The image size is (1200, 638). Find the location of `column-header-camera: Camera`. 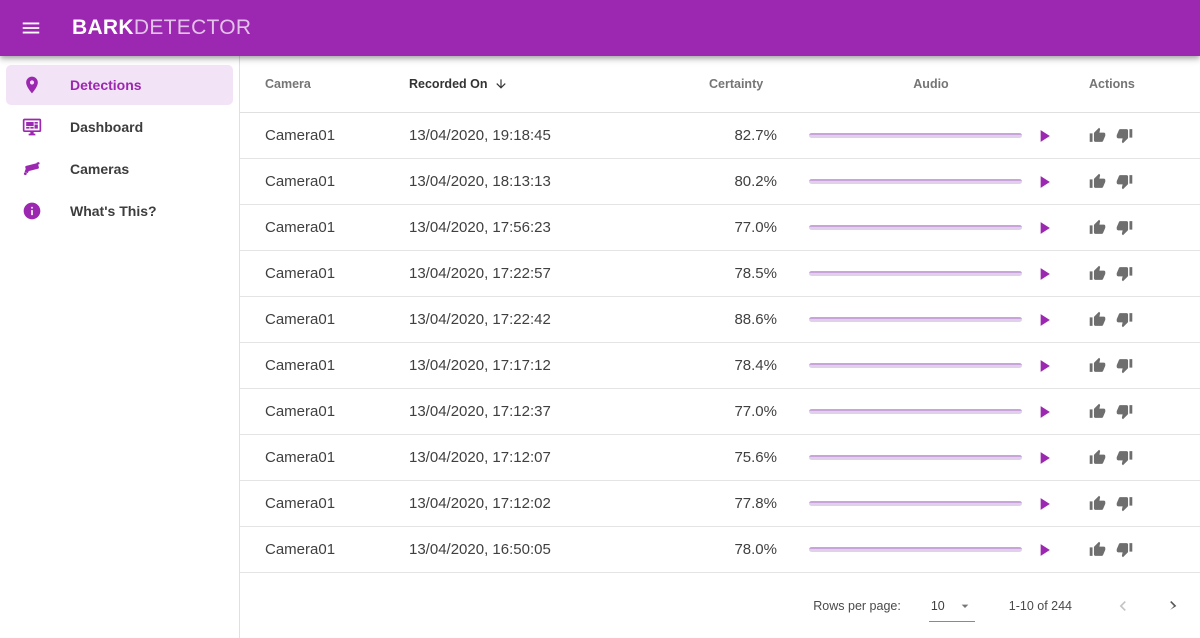

column-header-camera: Camera is located at coordinates (288, 84).